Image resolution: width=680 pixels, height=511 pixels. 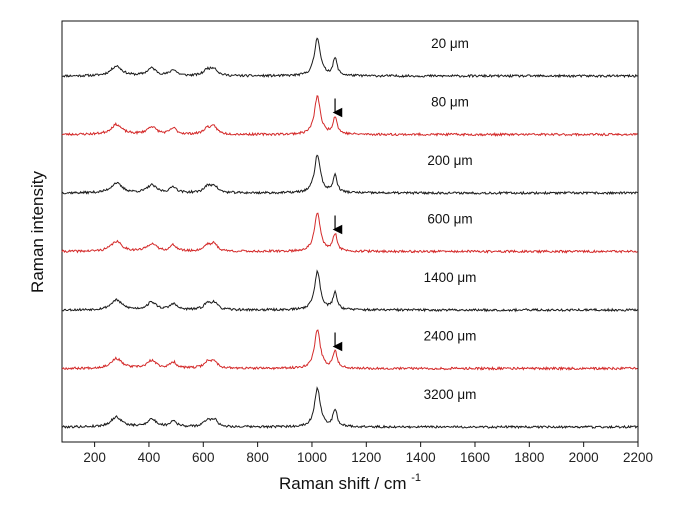 I want to click on x-axis-title-main: Raman shift / cm, so click(x=343, y=483).